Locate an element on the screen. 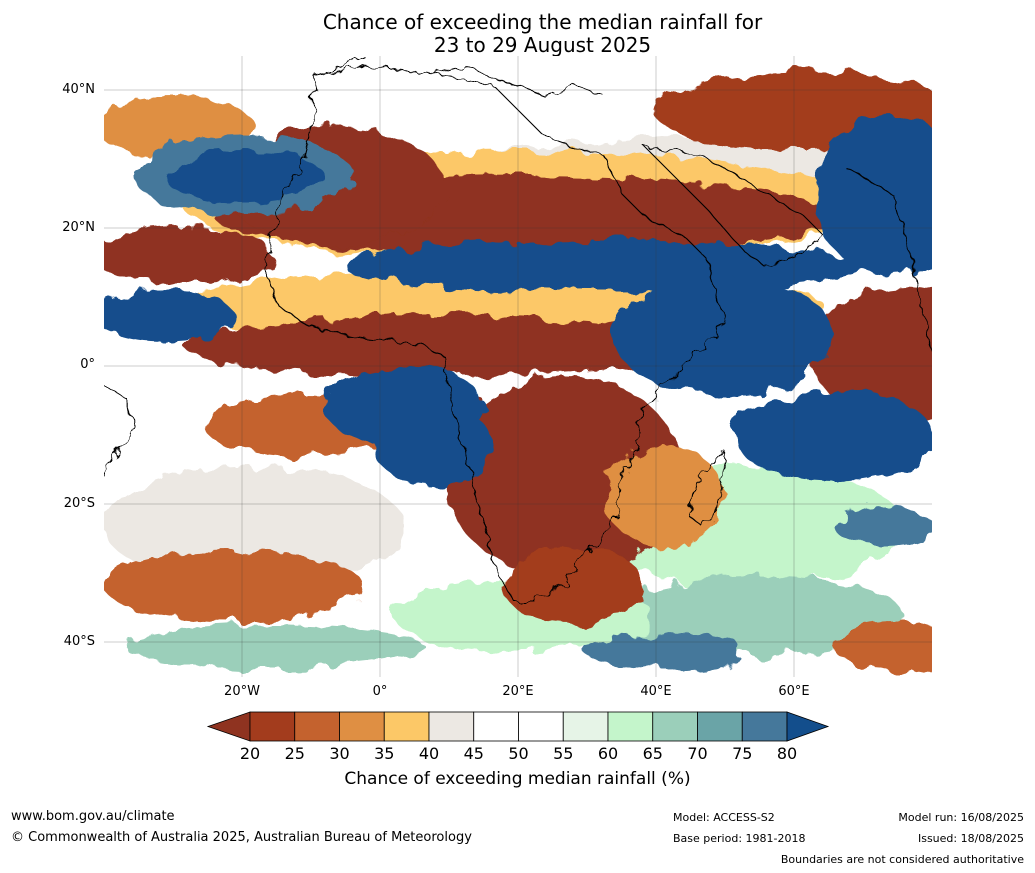 The width and height of the screenshot is (1035, 873). colorbar-tick-label: 30 is located at coordinates (339, 753).